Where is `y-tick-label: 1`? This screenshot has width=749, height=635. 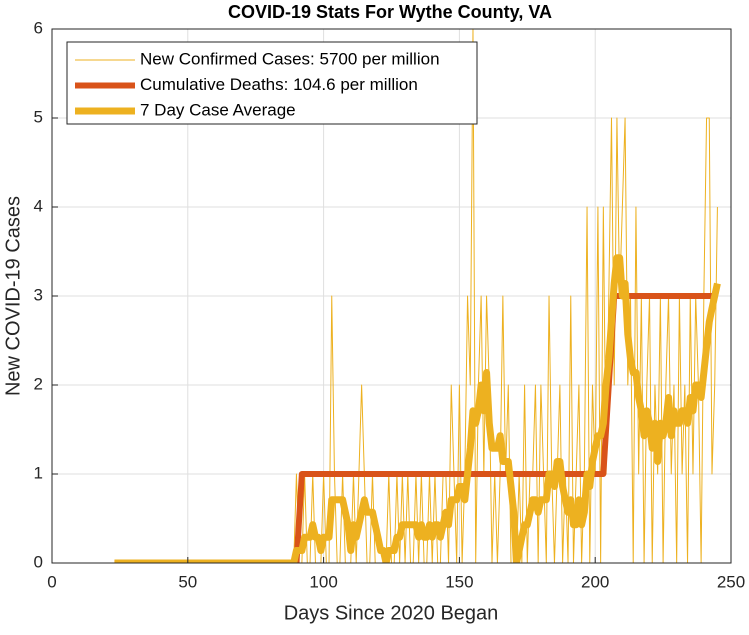
y-tick-label: 1 is located at coordinates (38, 472).